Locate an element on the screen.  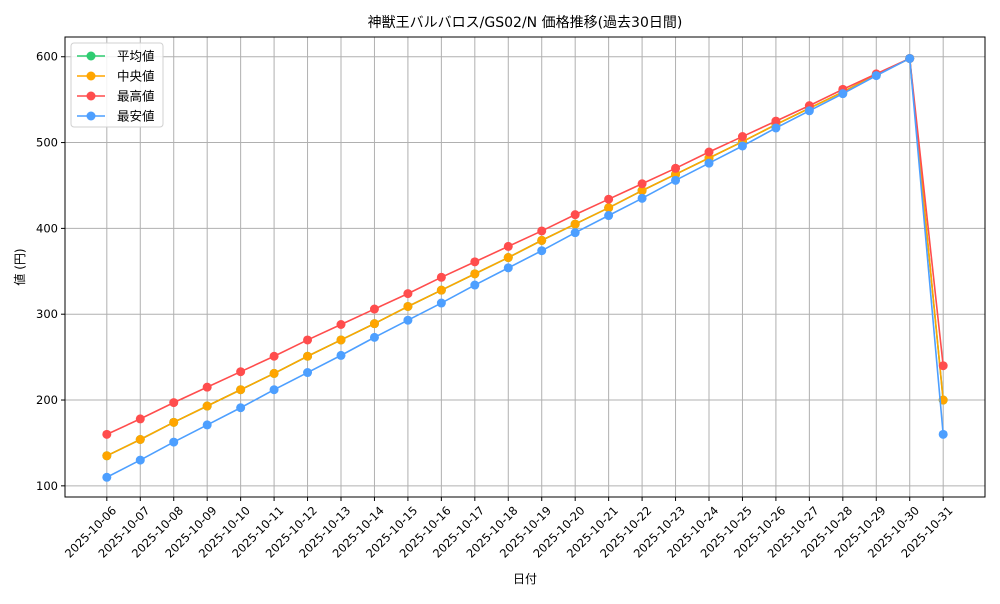
y-tick-label: 400 is located at coordinates (47, 228).